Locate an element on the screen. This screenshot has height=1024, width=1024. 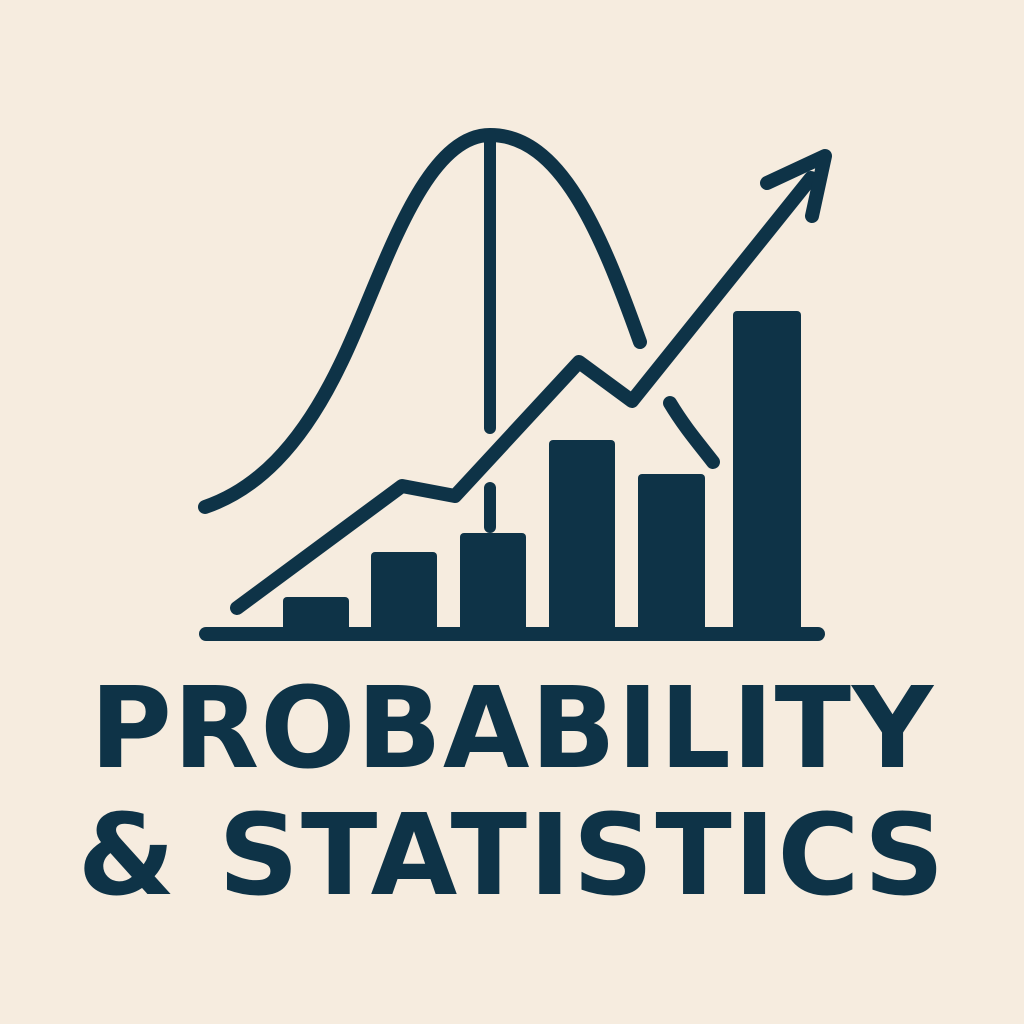
trend-arrow-head is located at coordinates (796, 186).